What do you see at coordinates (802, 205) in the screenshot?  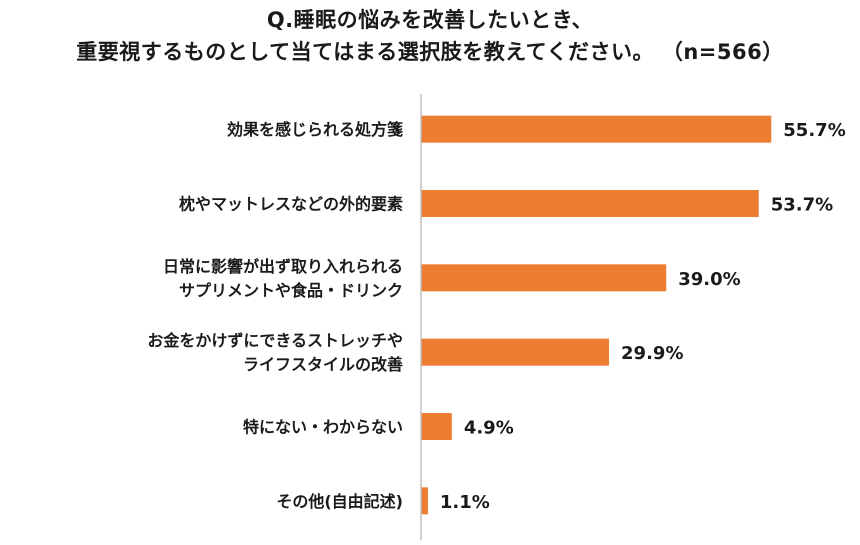 I see `data-label: 53.7%` at bounding box center [802, 205].